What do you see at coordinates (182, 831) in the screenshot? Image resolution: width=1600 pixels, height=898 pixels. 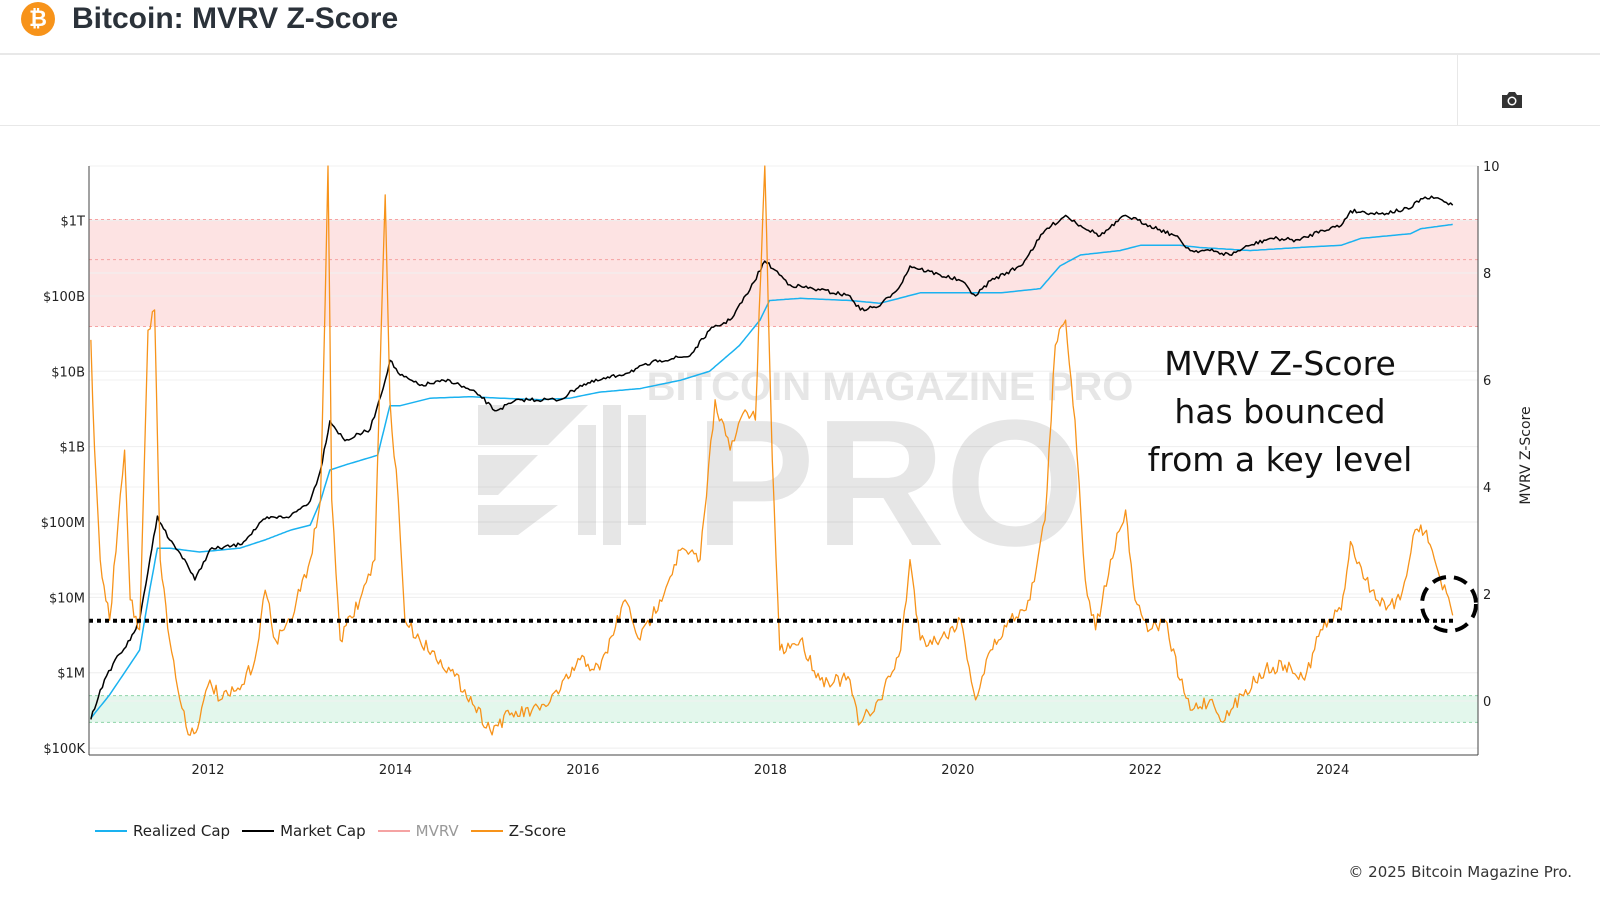 I see `legend-label: Realized Cap` at bounding box center [182, 831].